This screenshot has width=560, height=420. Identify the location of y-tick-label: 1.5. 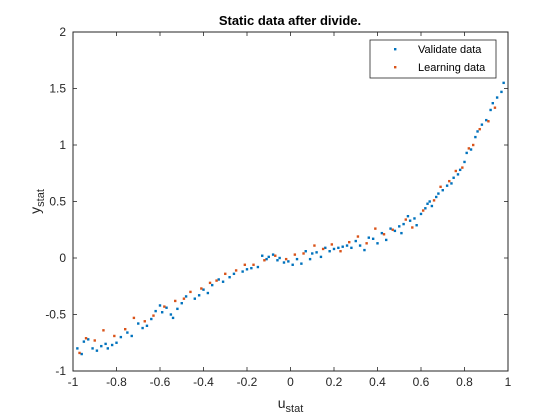
(57, 89).